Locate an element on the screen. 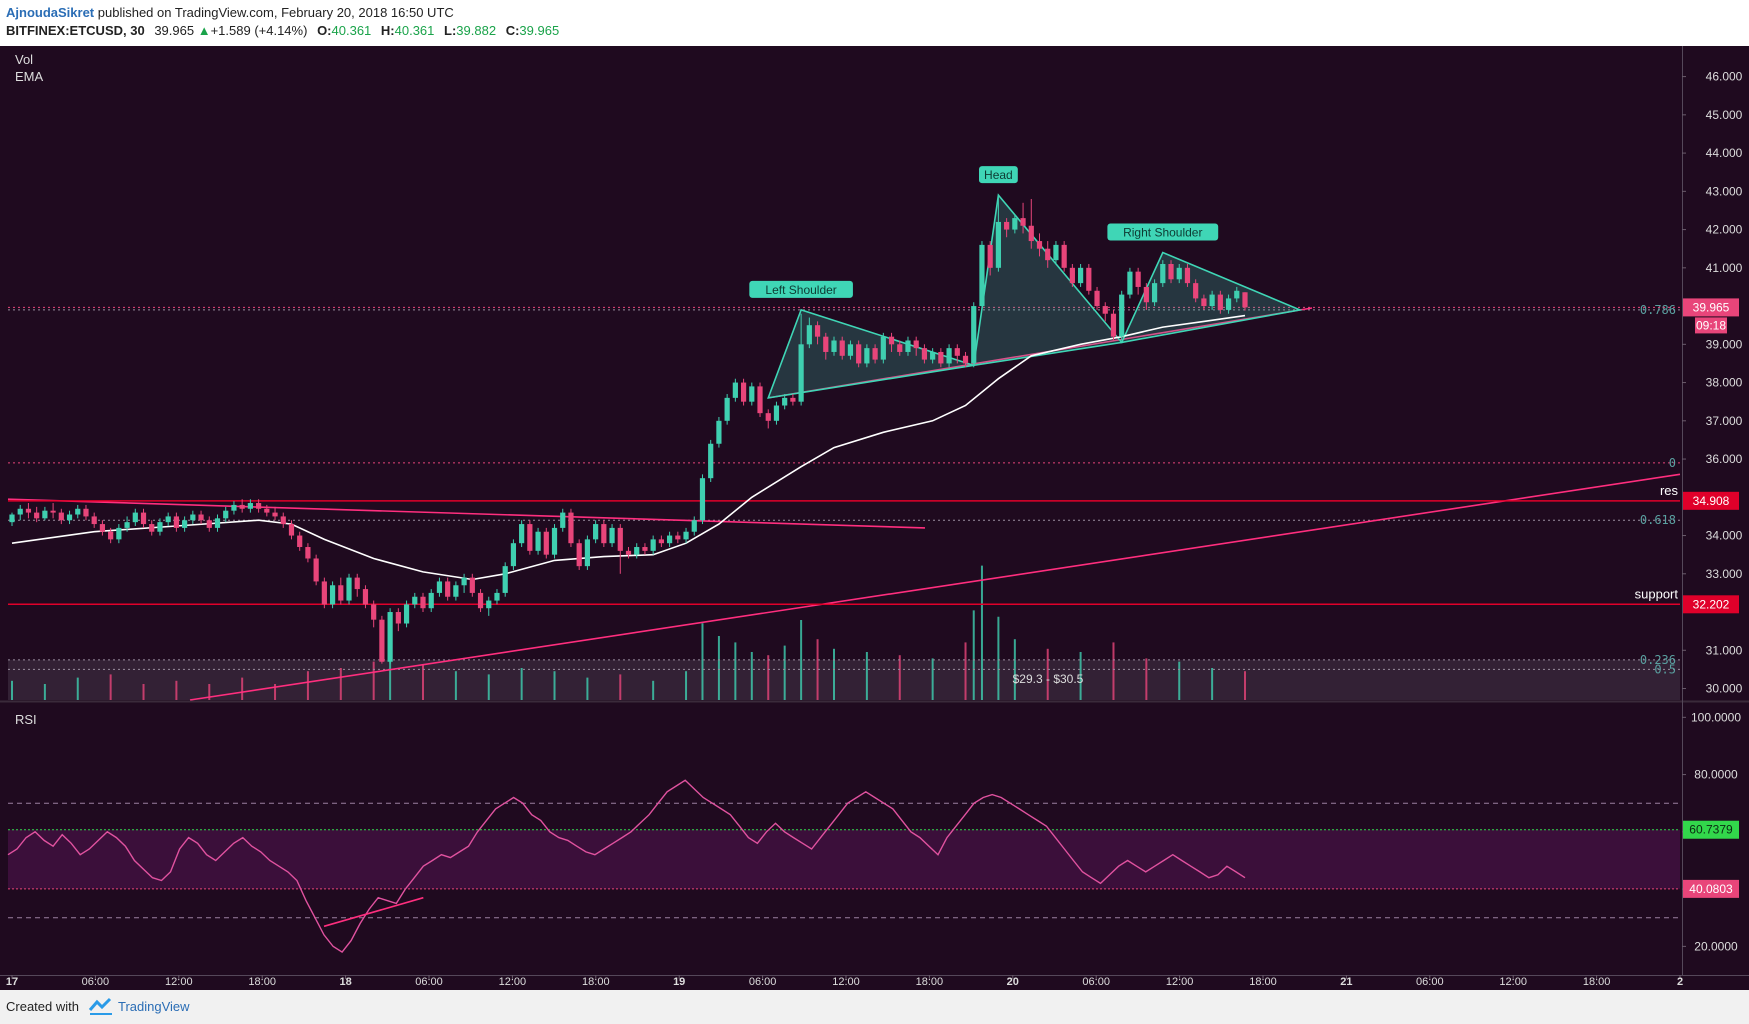  tradingview-brand-link: TradingView is located at coordinates (154, 1006).